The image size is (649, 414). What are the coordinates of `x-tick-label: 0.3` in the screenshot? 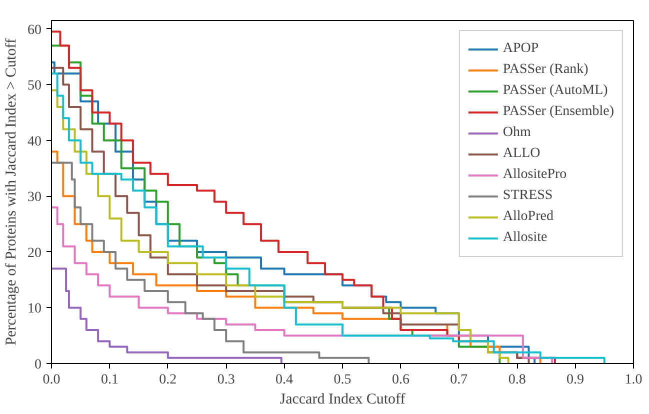 It's located at (226, 380).